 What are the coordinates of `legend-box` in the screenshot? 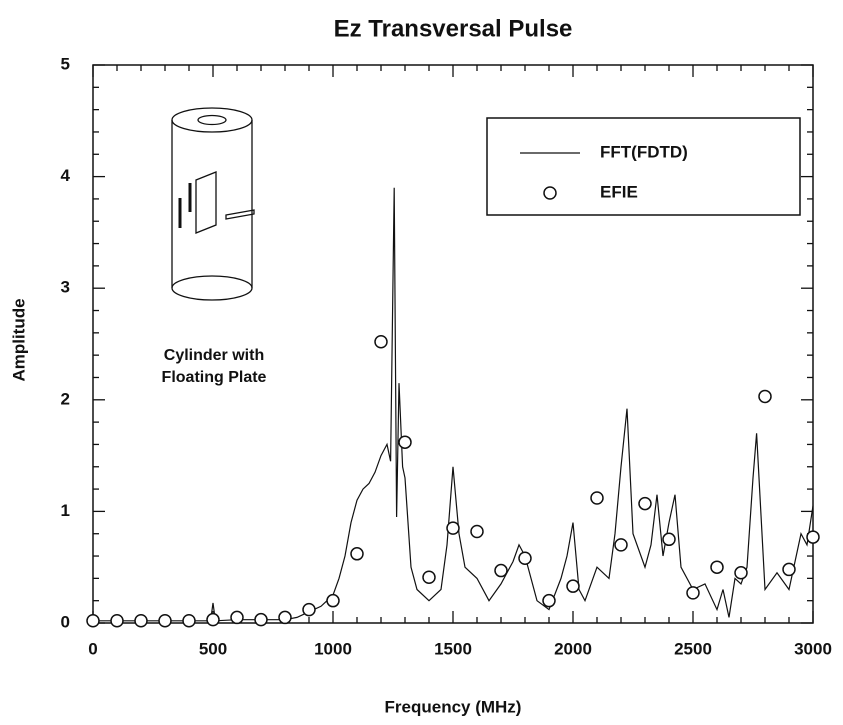 It's located at (643, 166).